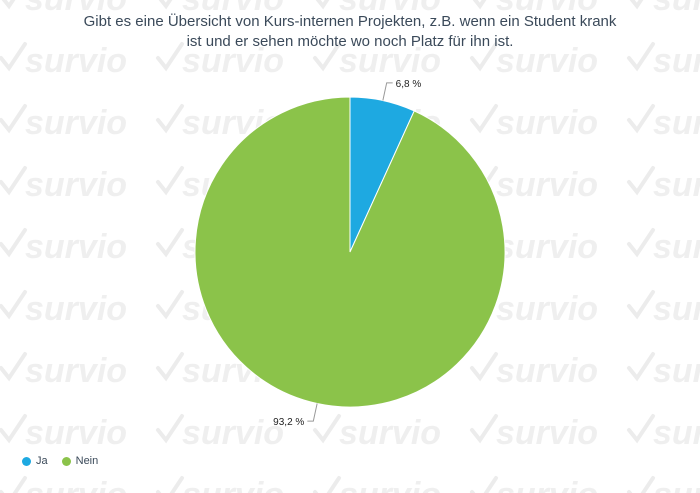  I want to click on legend-label-ja: Ja, so click(42, 461).